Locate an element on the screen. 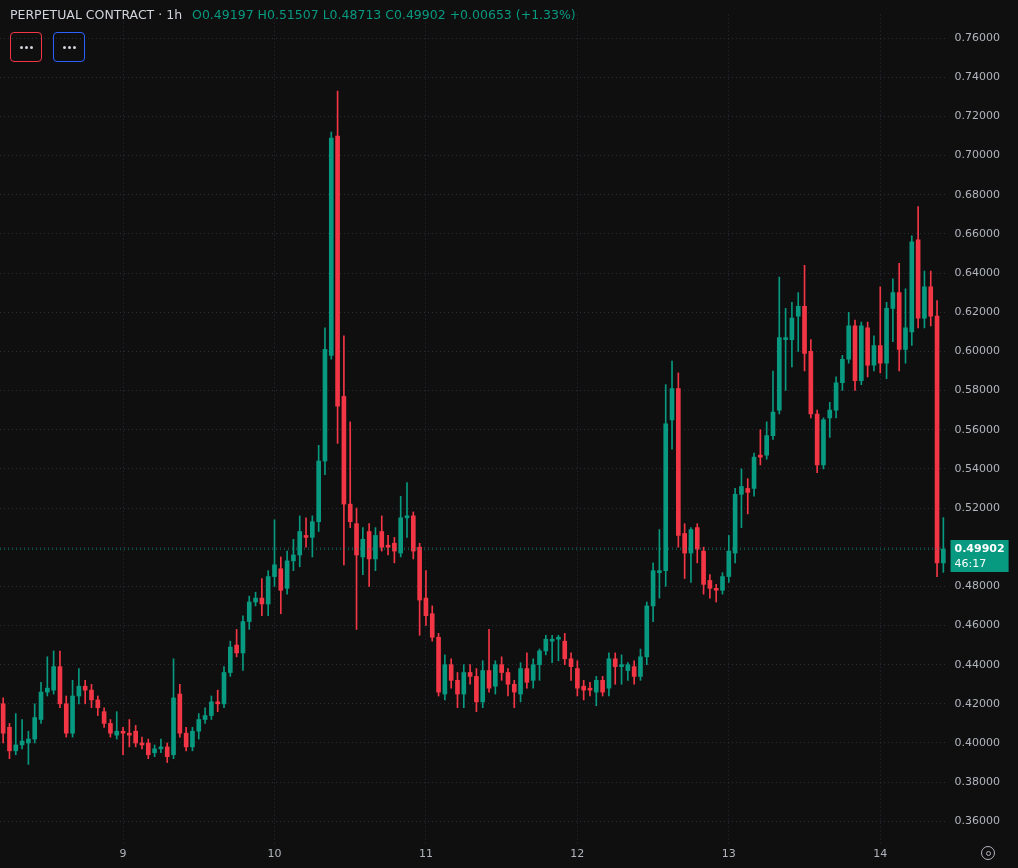  chart-title: PERPETUAL CONTRACT · 1h is located at coordinates (96, 14).